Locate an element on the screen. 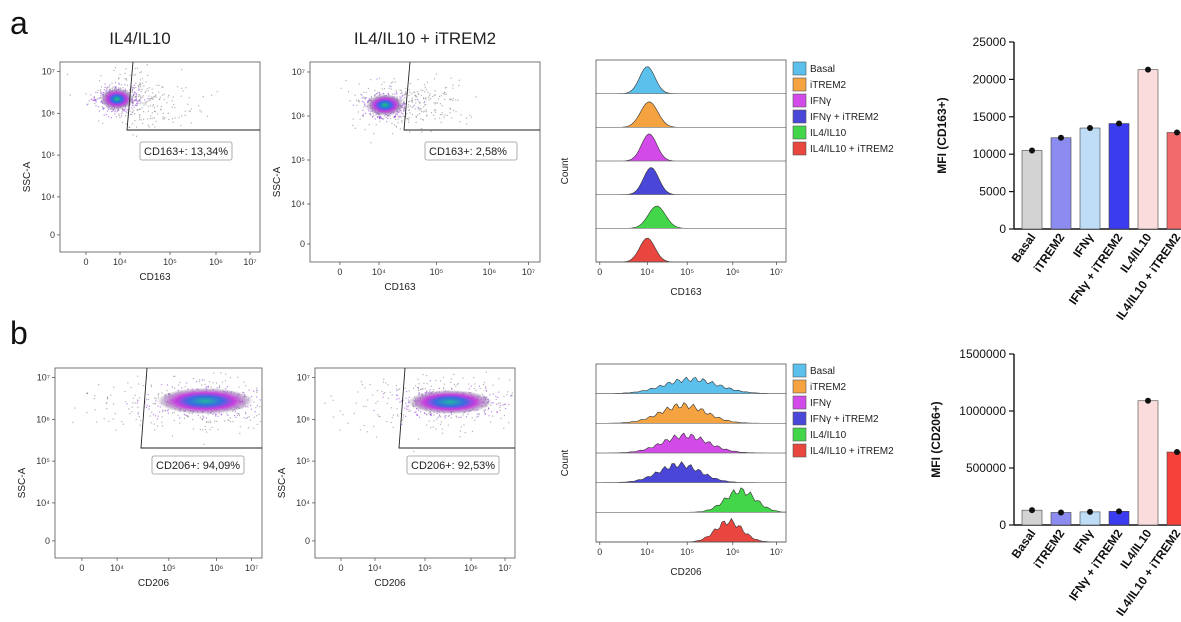  legend-label: Basal is located at coordinates (822, 371).